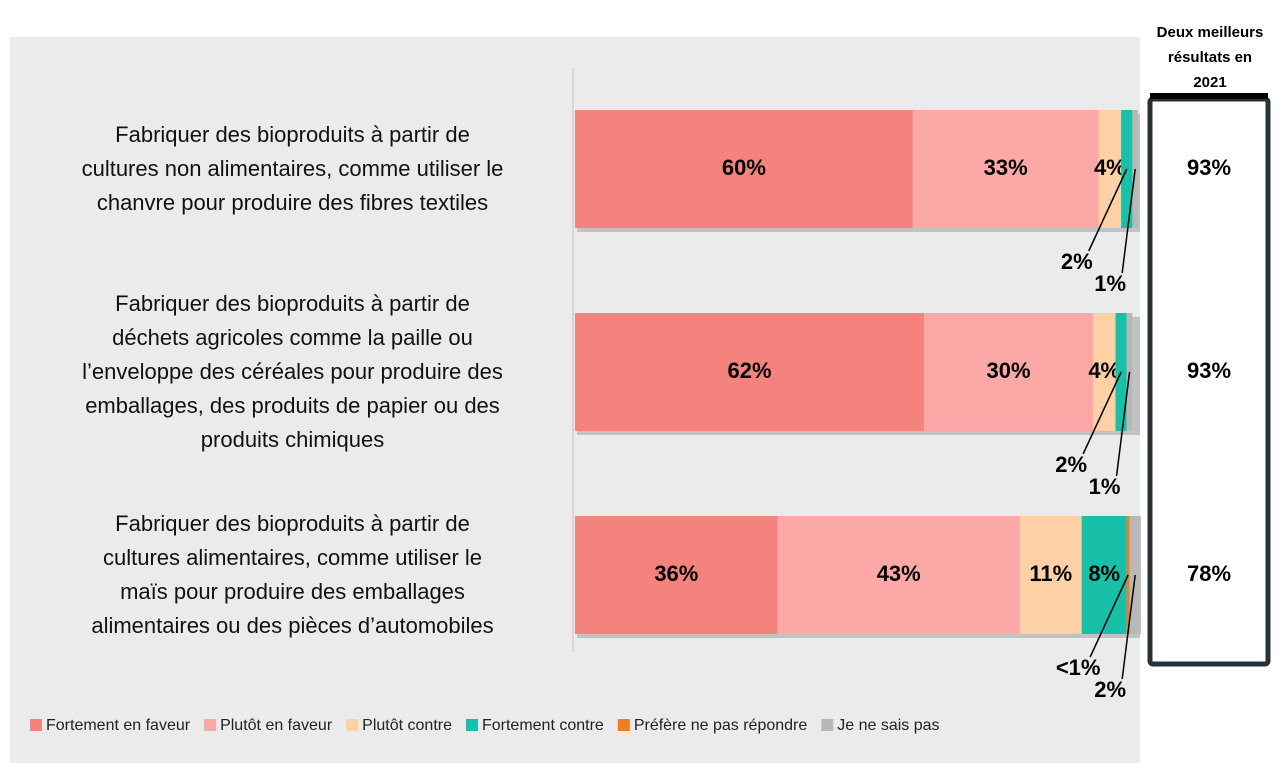 Image resolution: width=1283 pixels, height=763 pixels. What do you see at coordinates (118, 725) in the screenshot?
I see `legend-label: Fortement en faveur` at bounding box center [118, 725].